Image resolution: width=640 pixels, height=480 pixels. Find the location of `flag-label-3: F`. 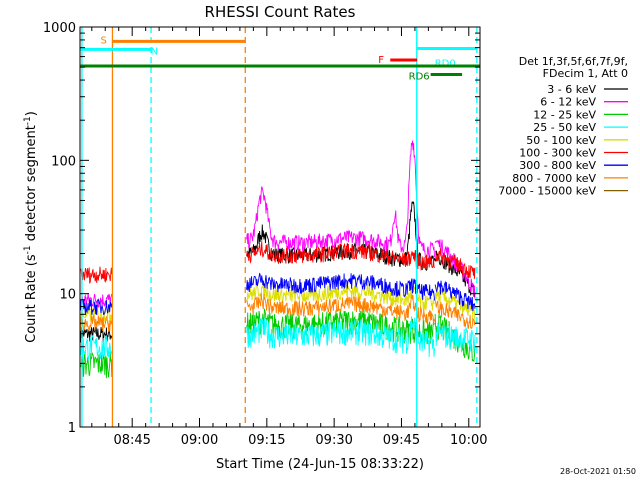

flag-label-3: F is located at coordinates (381, 60).